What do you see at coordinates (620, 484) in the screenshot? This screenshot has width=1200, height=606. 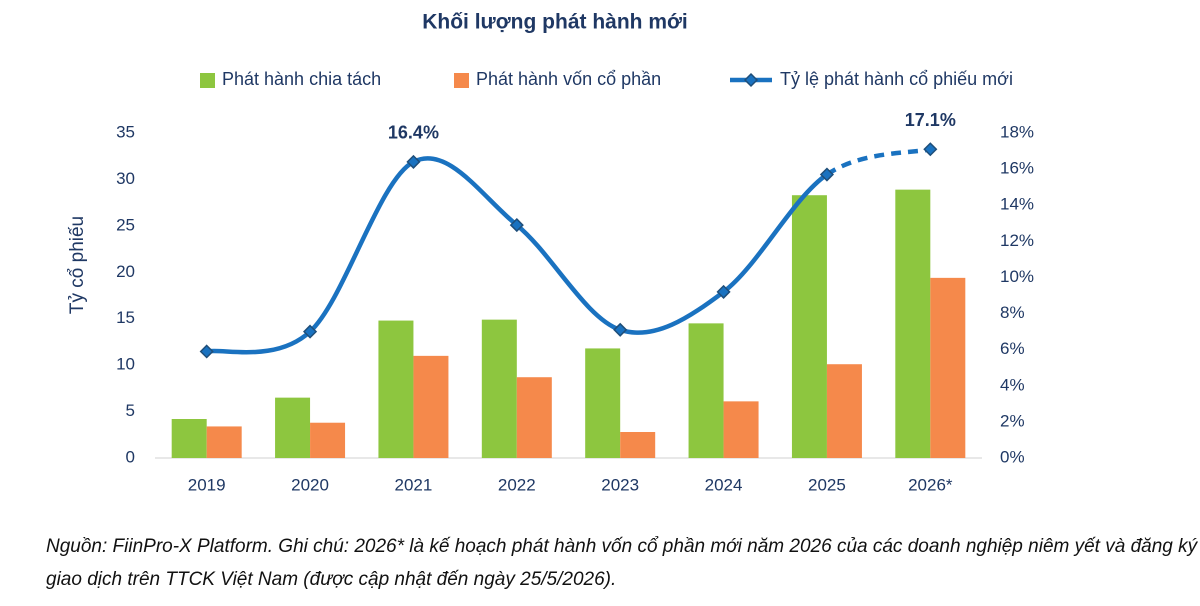 I see `x-tick-label: 2023` at bounding box center [620, 484].